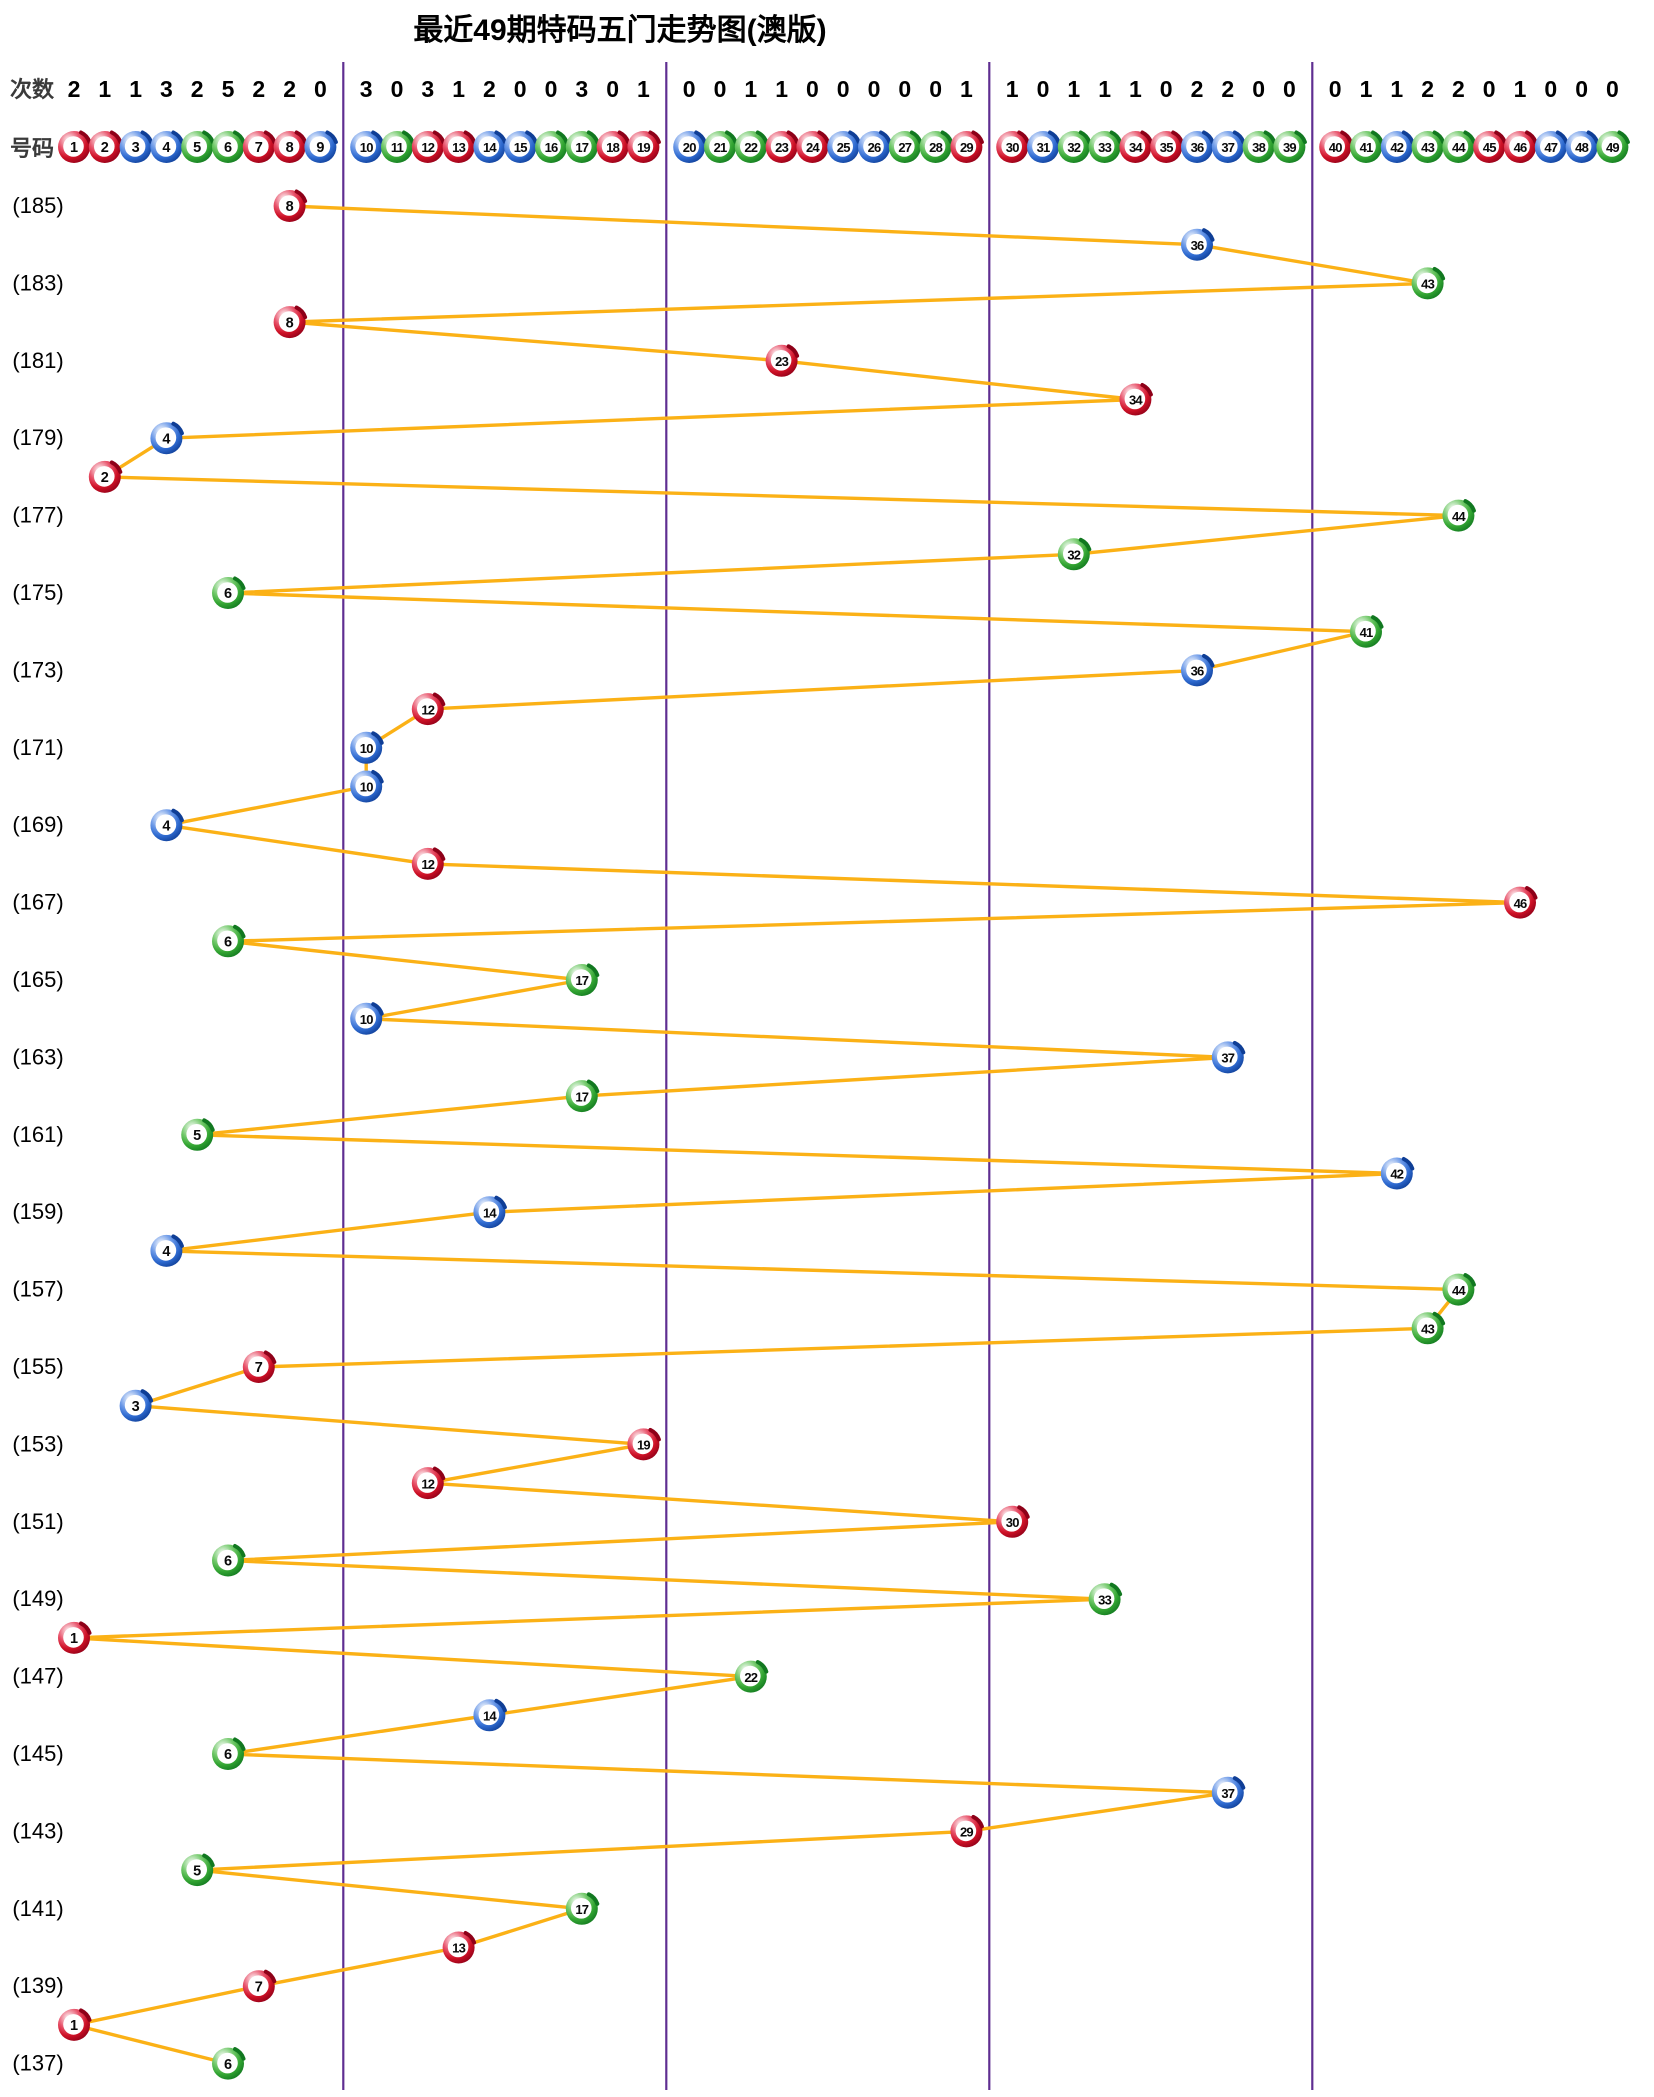  I want to click on chart-ball-period-147-number-22: 22, so click(751, 1676).